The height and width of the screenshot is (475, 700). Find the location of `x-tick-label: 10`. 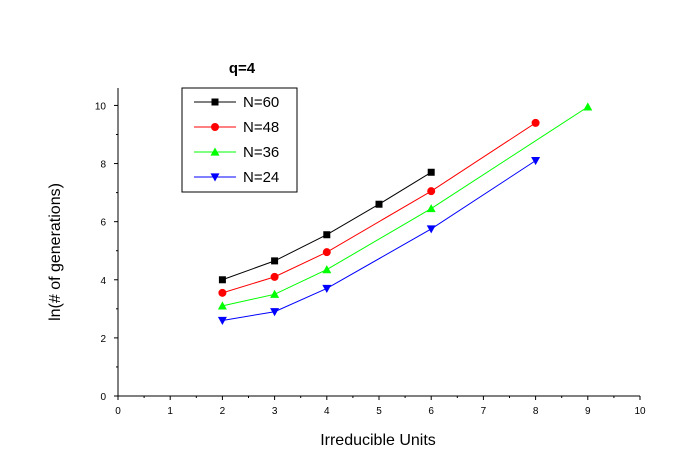

x-tick-label: 10 is located at coordinates (640, 411).